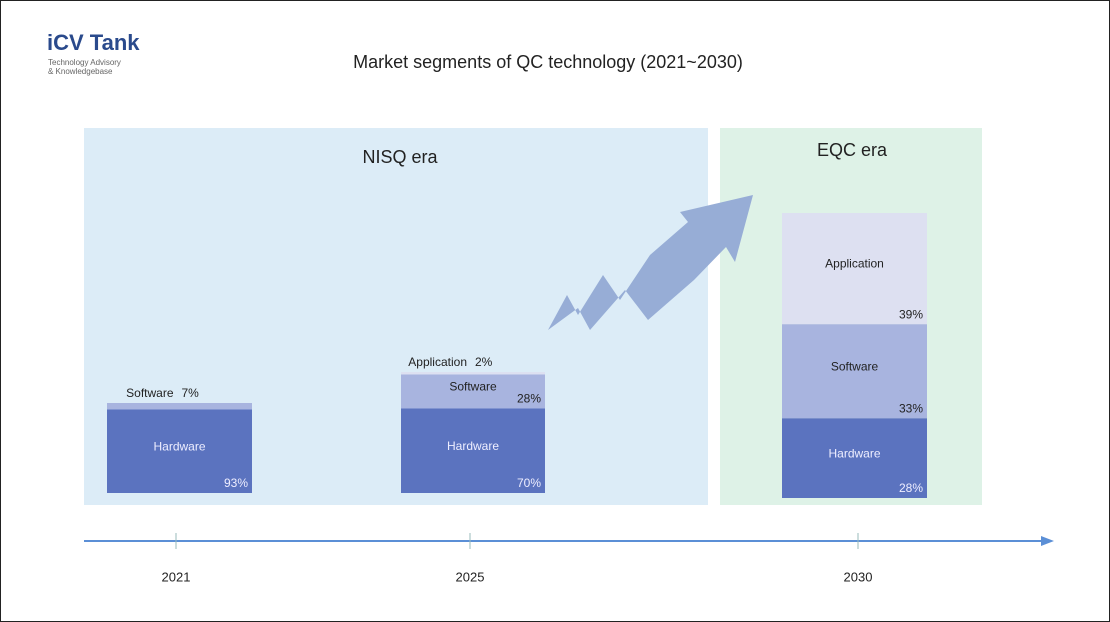 Image resolution: width=1110 pixels, height=622 pixels. What do you see at coordinates (484, 362) in the screenshot?
I see `value-label: 2%` at bounding box center [484, 362].